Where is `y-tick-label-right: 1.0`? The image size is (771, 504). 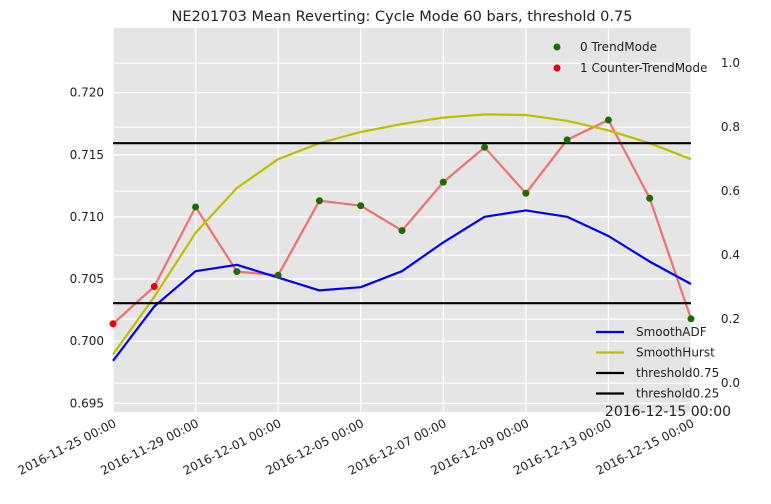
y-tick-label-right: 1.0 is located at coordinates (730, 63).